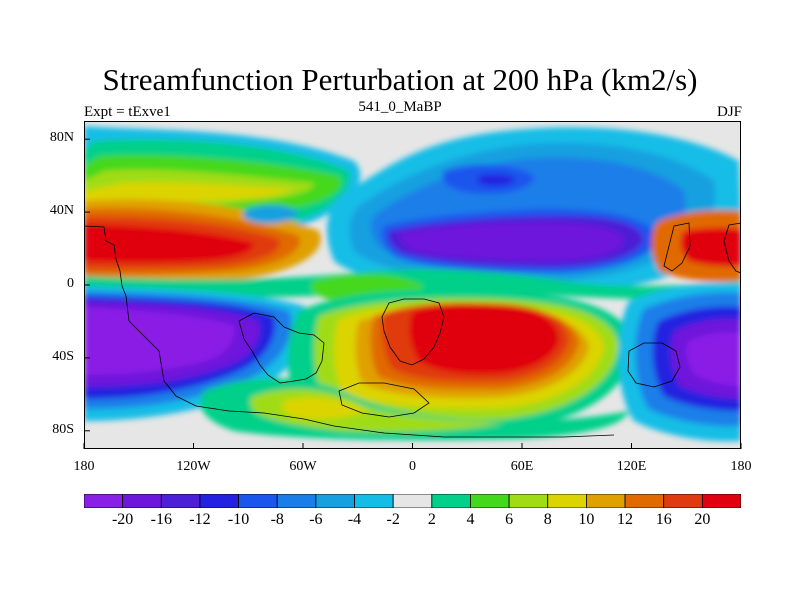  What do you see at coordinates (431, 519) in the screenshot?
I see `colorbar-label: 2` at bounding box center [431, 519].